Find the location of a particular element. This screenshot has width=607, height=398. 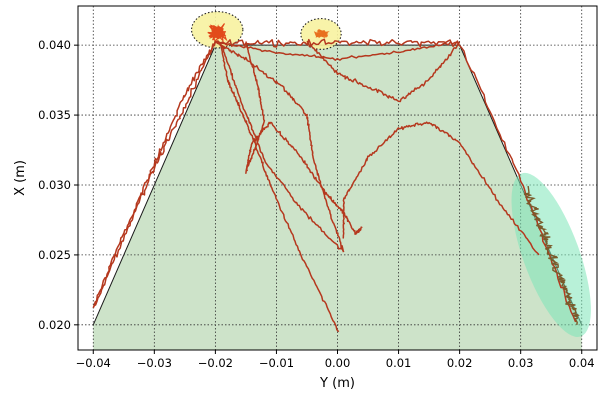

y-tick-label: 0.040 is located at coordinates (54, 45).